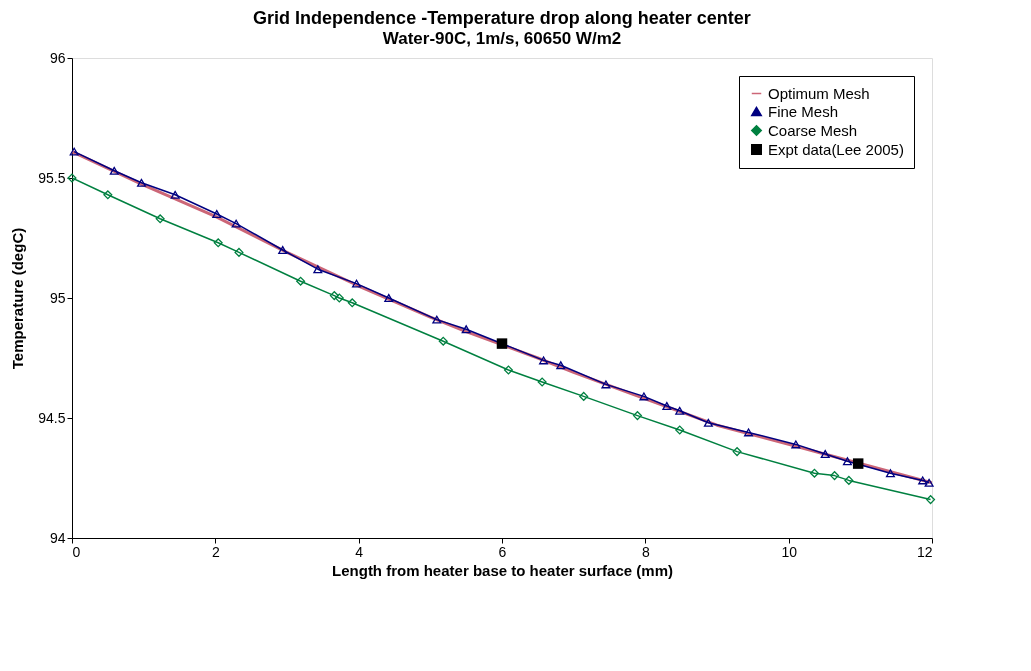 Image resolution: width=1031 pixels, height=671 pixels. Describe the element at coordinates (359, 551) in the screenshot. I see `x-tick-label: 4` at that location.